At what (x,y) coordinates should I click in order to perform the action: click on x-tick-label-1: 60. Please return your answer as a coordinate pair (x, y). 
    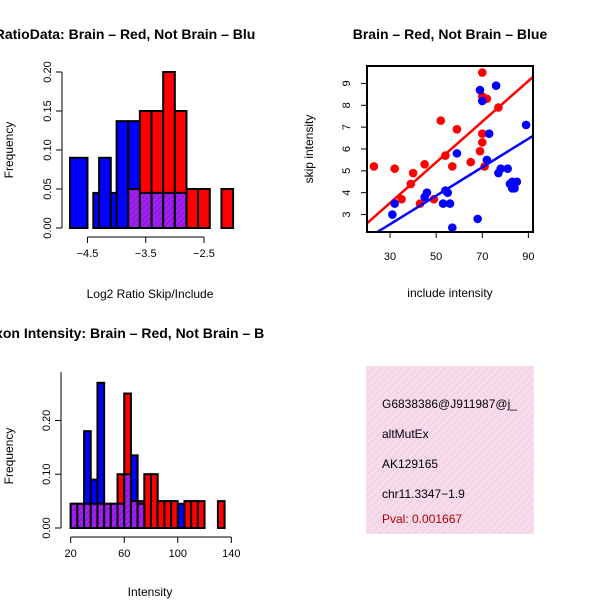
    Looking at the image, I should click on (124, 554).